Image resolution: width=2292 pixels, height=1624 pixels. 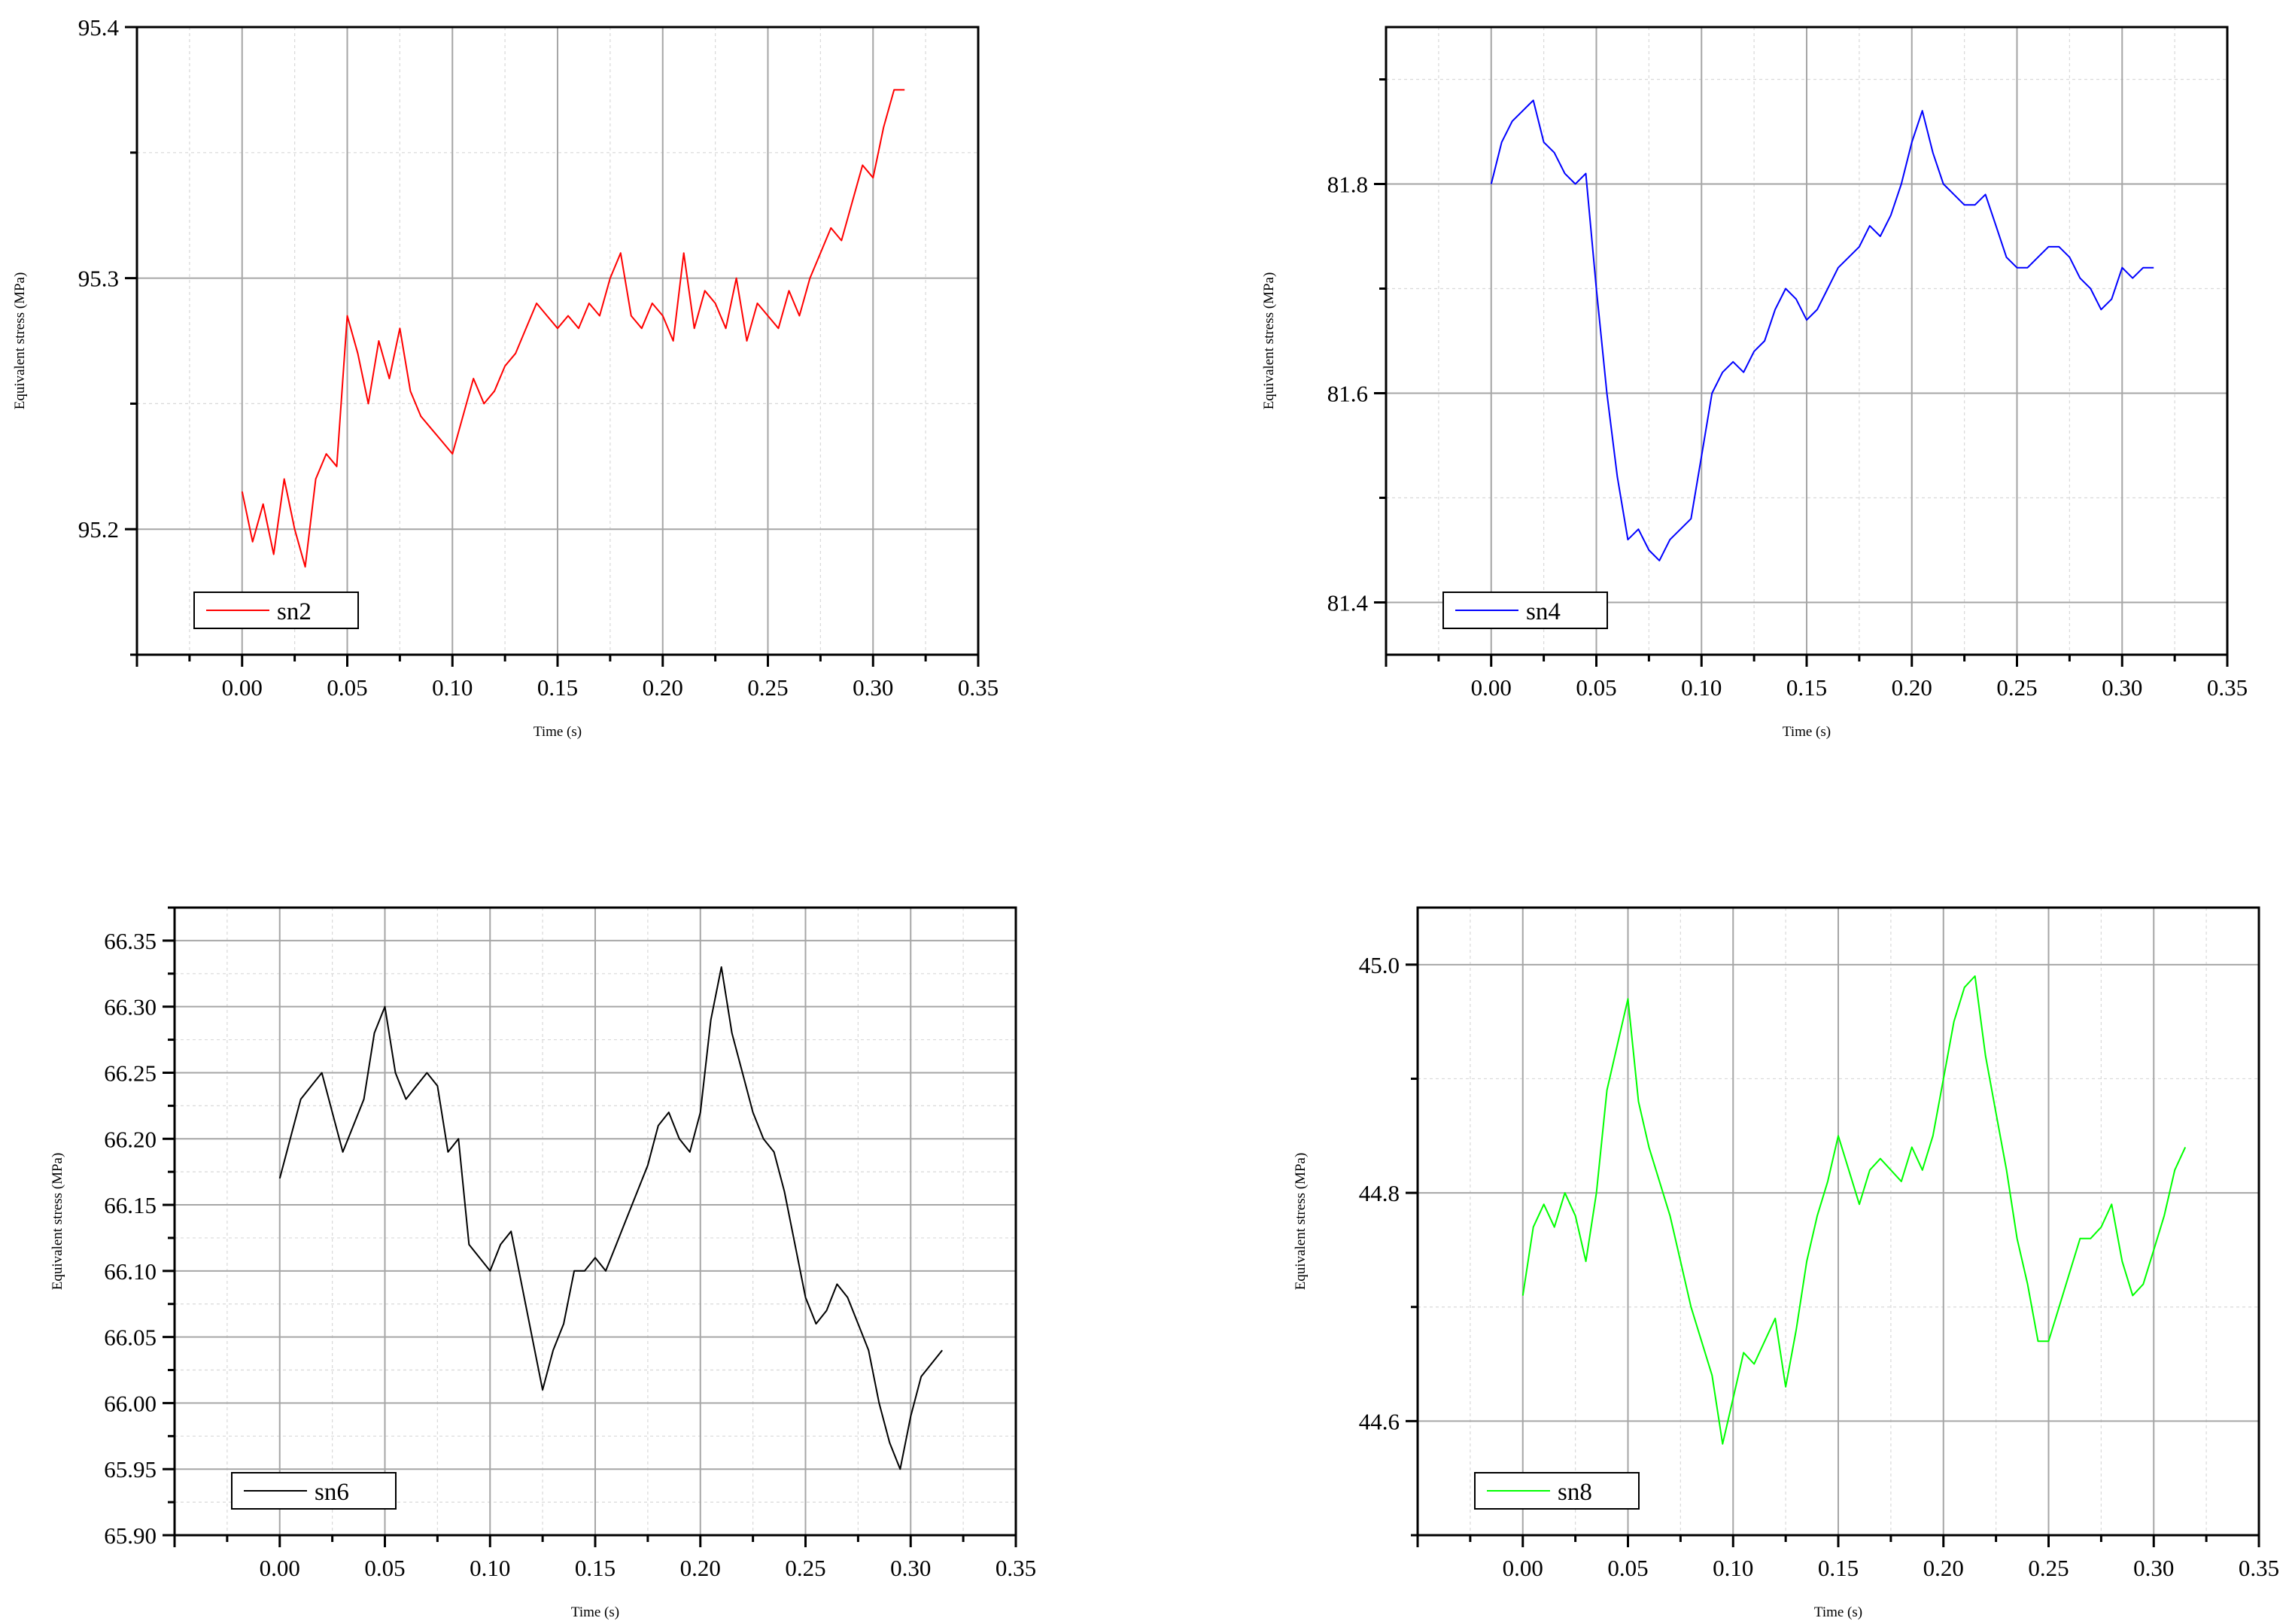 What do you see at coordinates (130, 1271) in the screenshot?
I see `y-tick-label: 66.10` at bounding box center [130, 1271].